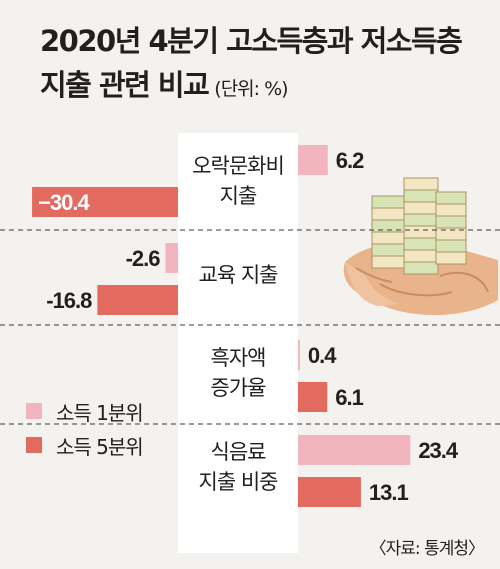 This screenshot has height=569, width=500. Describe the element at coordinates (313, 160) in the screenshot. I see `bar-q1-cat0` at that location.